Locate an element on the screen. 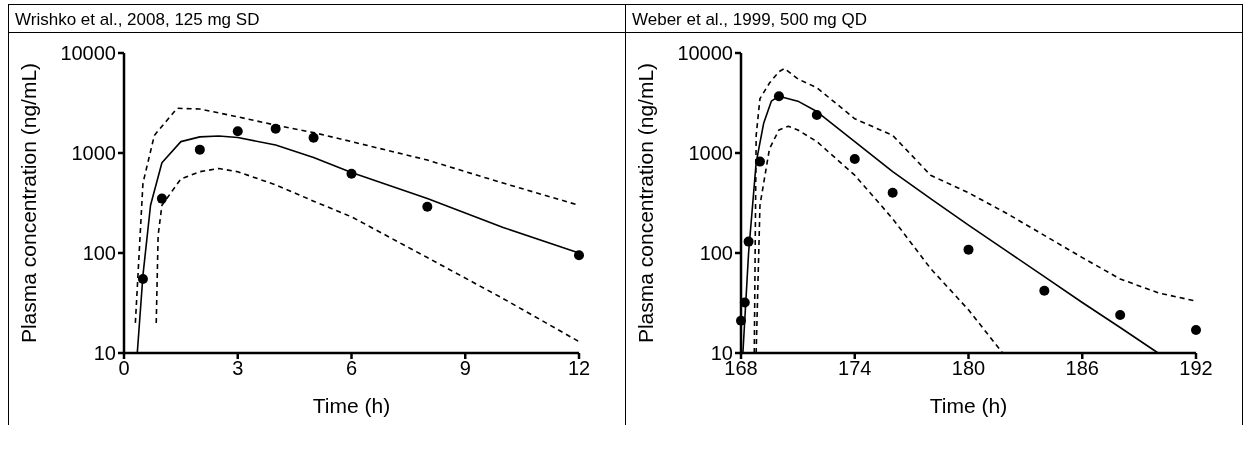  y-tick-label: 10 is located at coordinates (104, 353).